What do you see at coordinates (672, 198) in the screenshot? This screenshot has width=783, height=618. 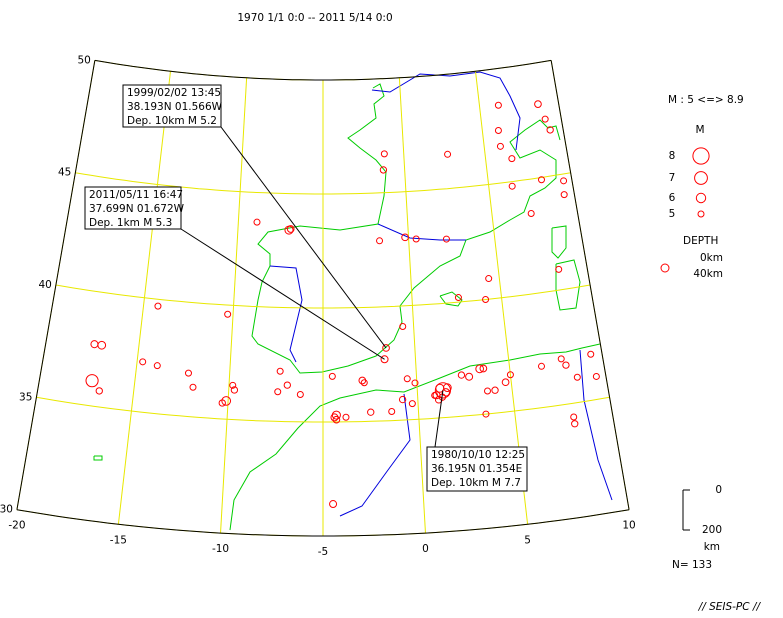 I see `legend-size-label: 6` at bounding box center [672, 198].